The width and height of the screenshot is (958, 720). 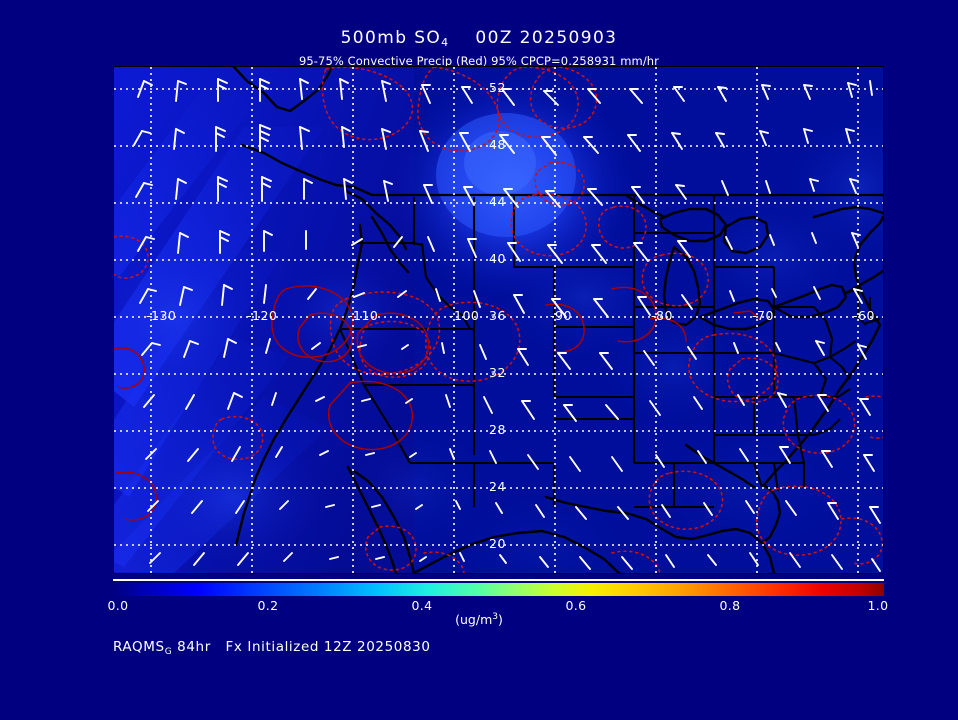 I want to click on footer-subscript: G, so click(x=168, y=652).